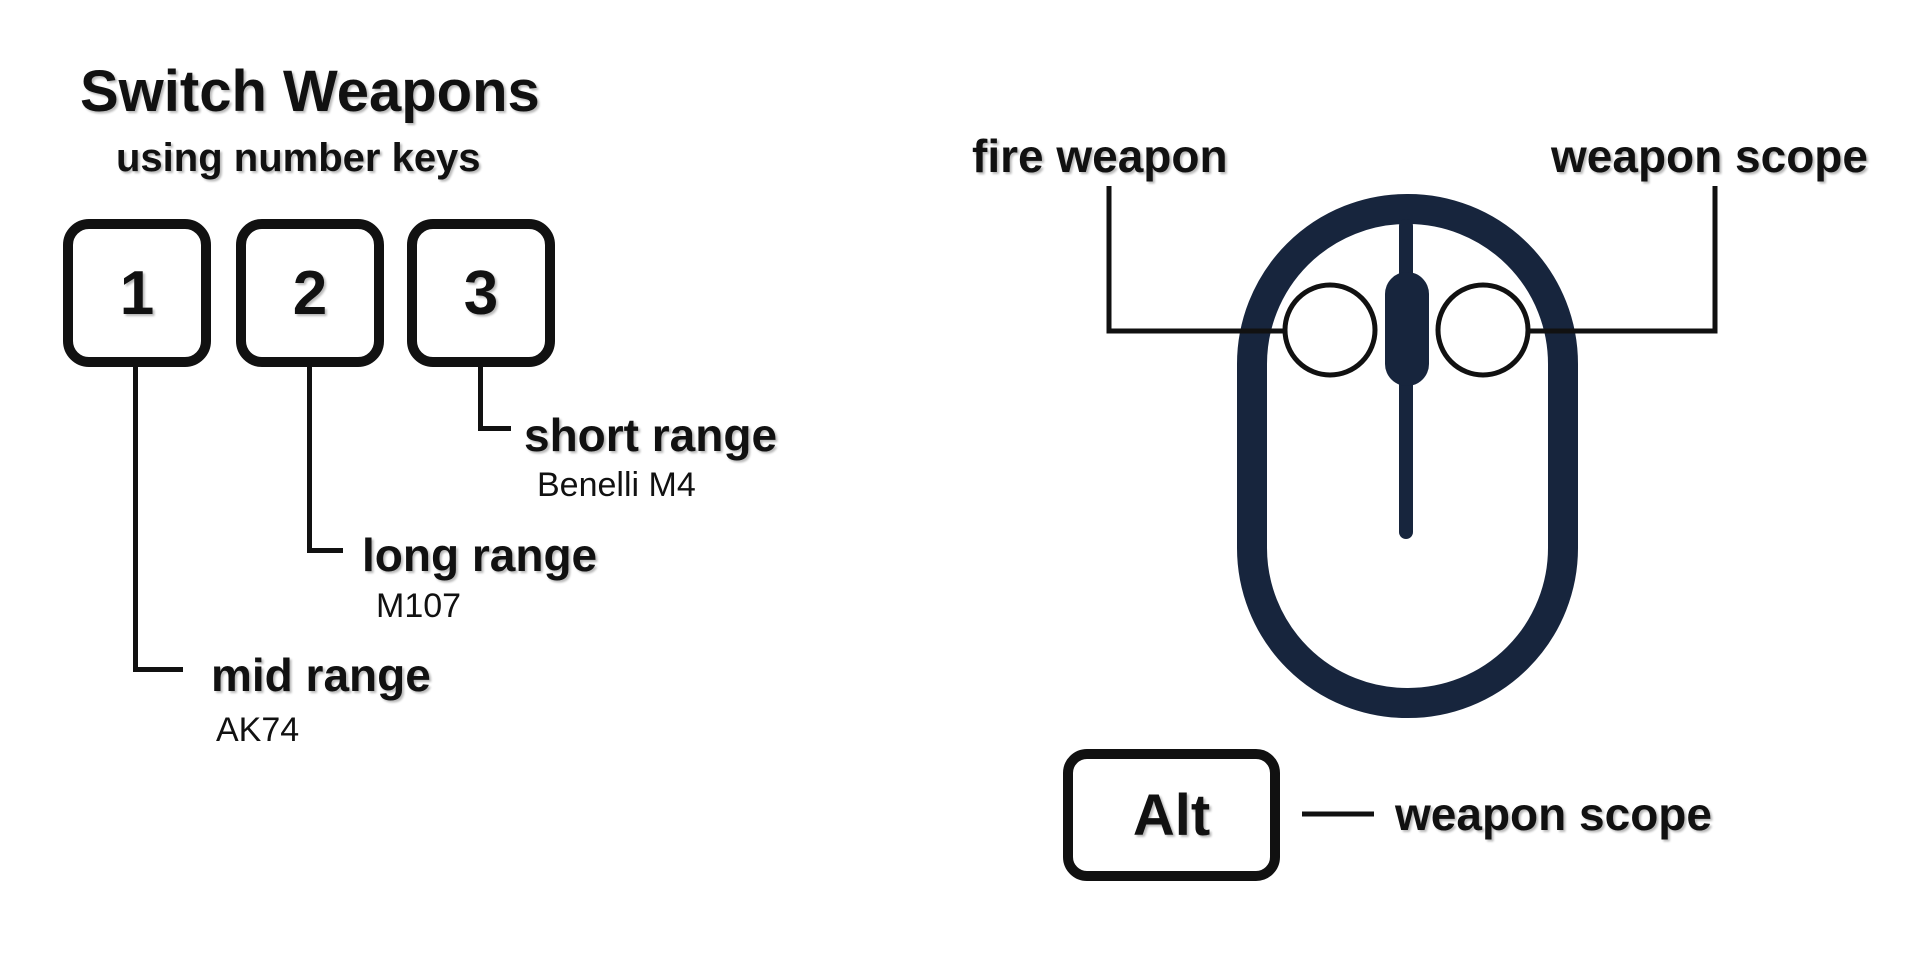 This screenshot has height=964, width=1928. What do you see at coordinates (158, 669) in the screenshot?
I see `connector-key-1-horizontal` at bounding box center [158, 669].